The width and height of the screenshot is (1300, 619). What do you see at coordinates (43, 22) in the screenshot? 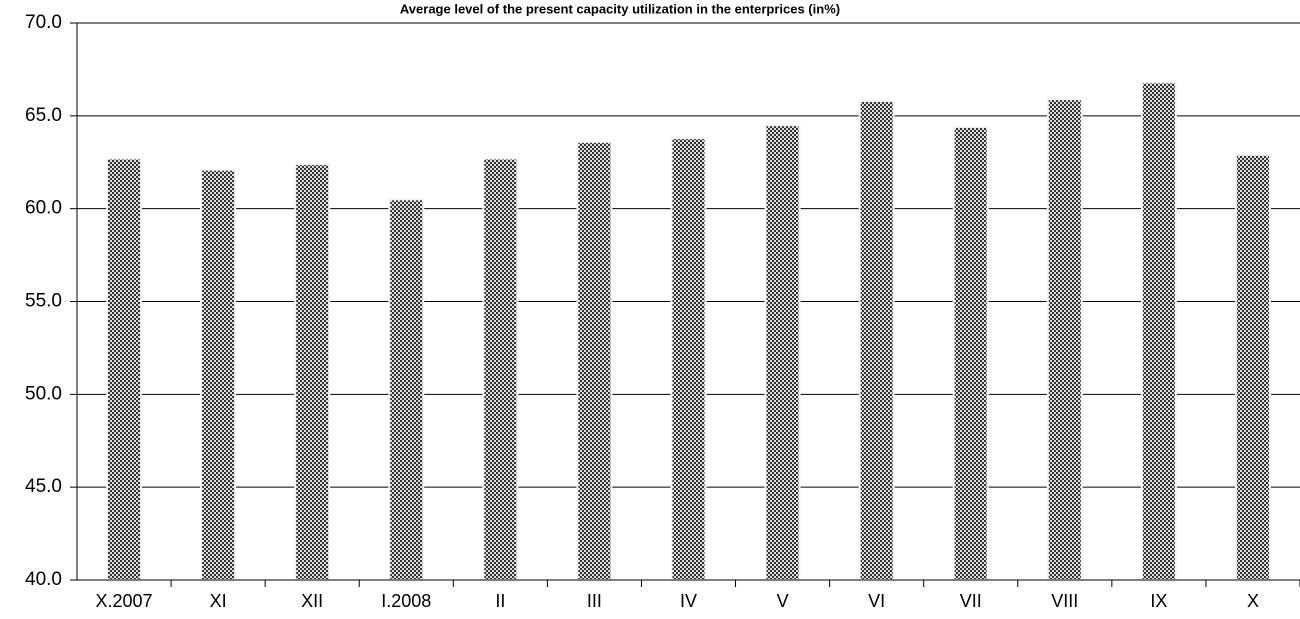
I see `y-tick-label: 70.0` at bounding box center [43, 22].